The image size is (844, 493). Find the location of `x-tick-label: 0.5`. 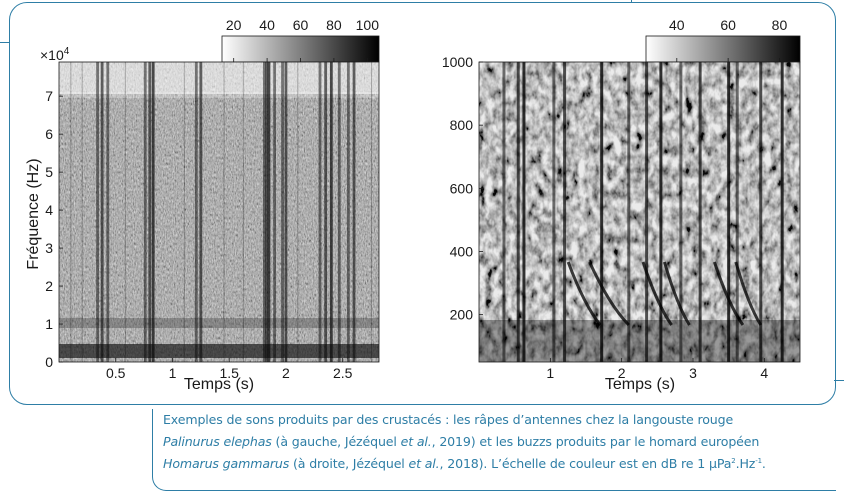

x-tick-label: 0.5 is located at coordinates (116, 373).